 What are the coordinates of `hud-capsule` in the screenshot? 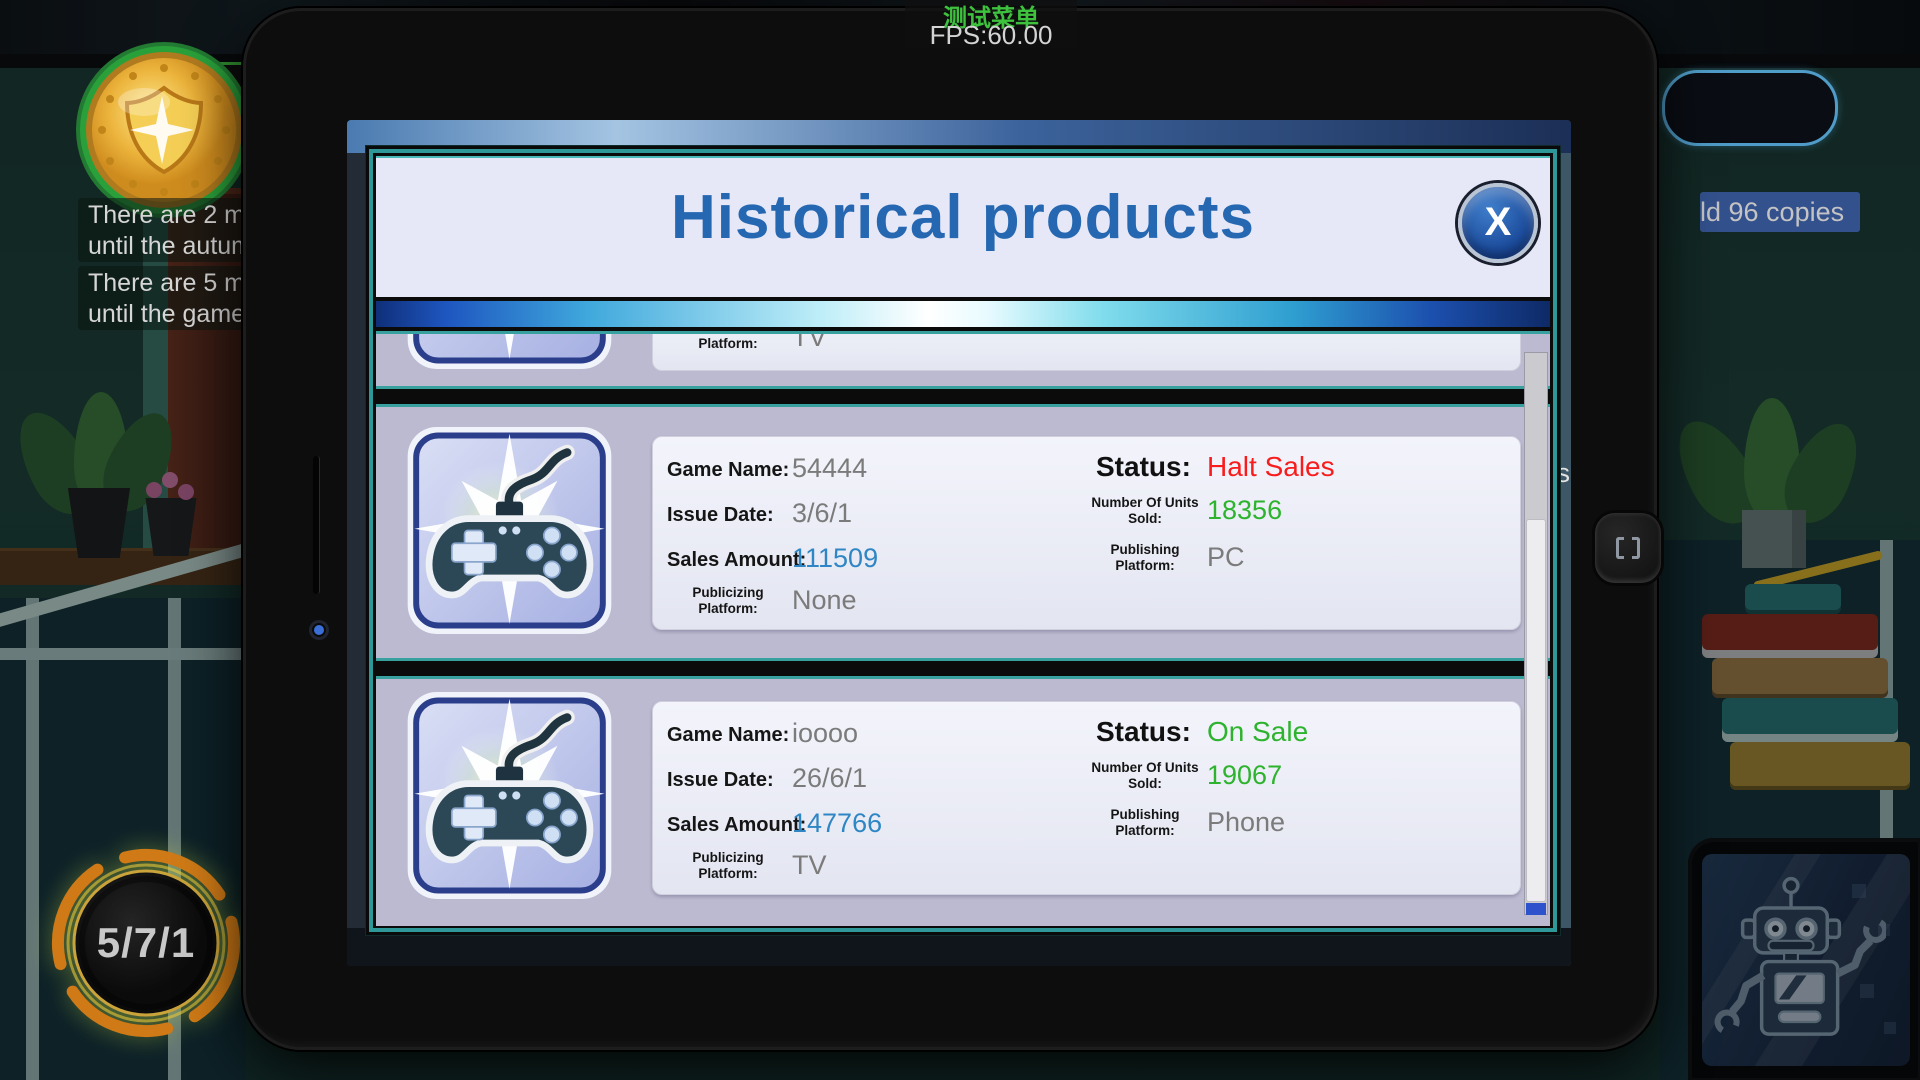 It's located at (1750, 108).